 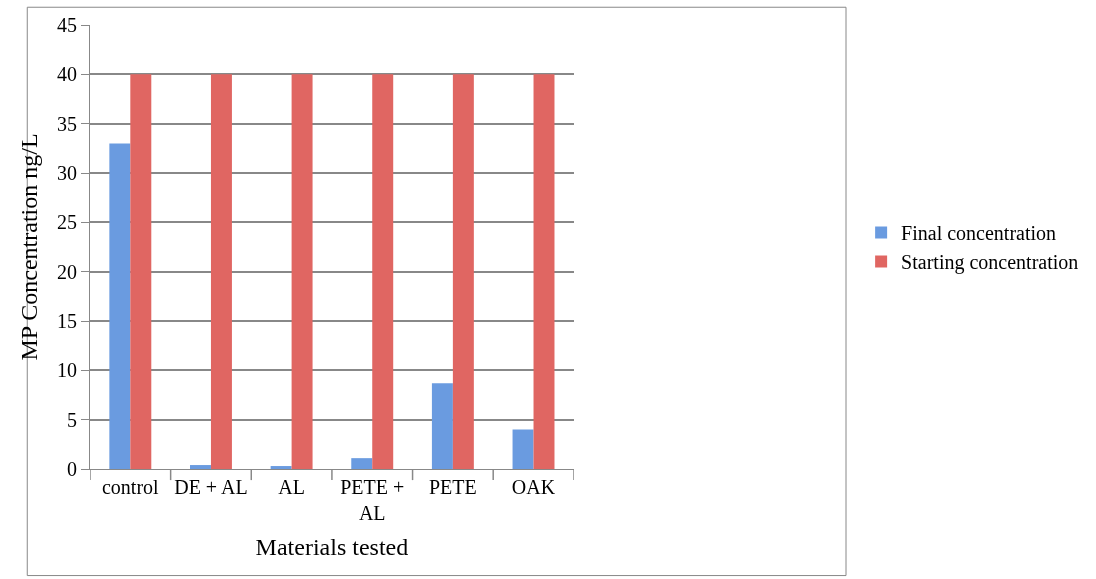 What do you see at coordinates (67, 173) in the screenshot?
I see `y-tick-label: 30` at bounding box center [67, 173].